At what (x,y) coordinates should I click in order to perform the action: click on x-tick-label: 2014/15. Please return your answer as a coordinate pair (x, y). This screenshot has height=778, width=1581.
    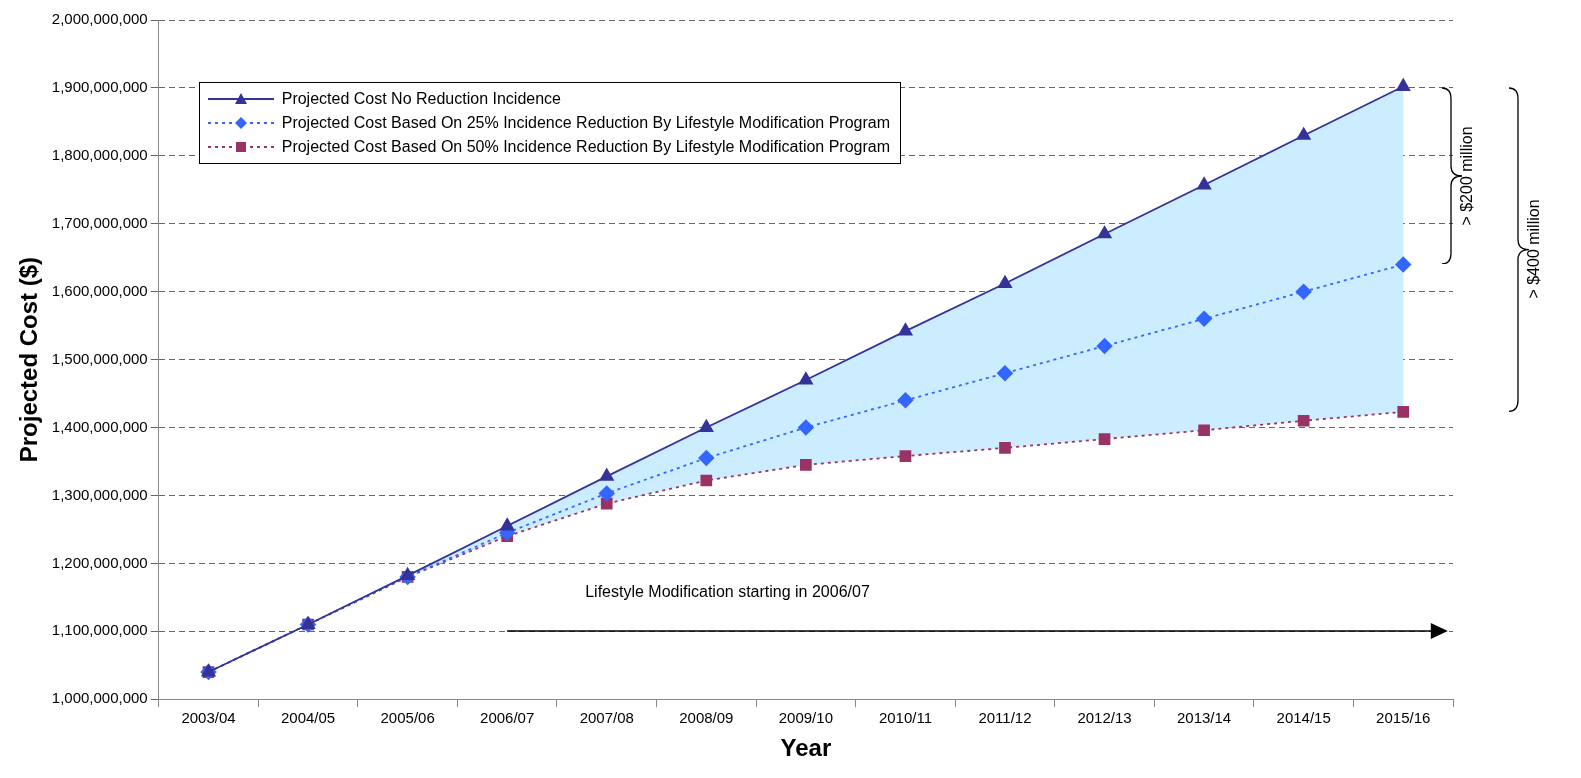
    Looking at the image, I should click on (1303, 718).